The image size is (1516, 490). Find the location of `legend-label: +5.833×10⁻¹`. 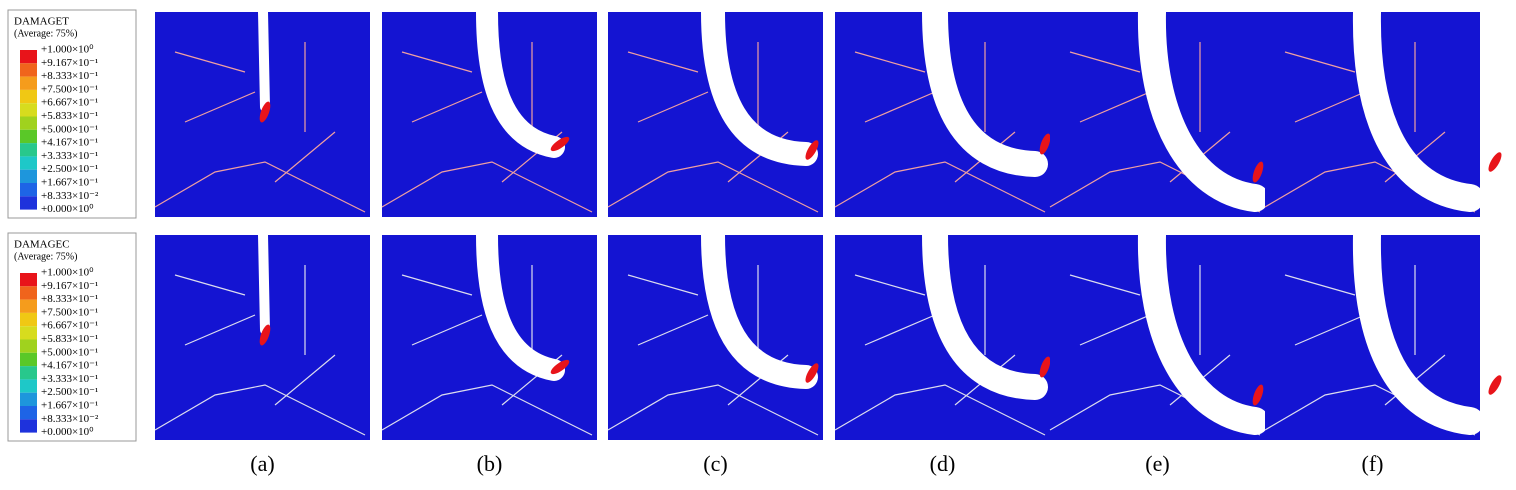

legend-label: +5.833×10⁻¹ is located at coordinates (69, 116).